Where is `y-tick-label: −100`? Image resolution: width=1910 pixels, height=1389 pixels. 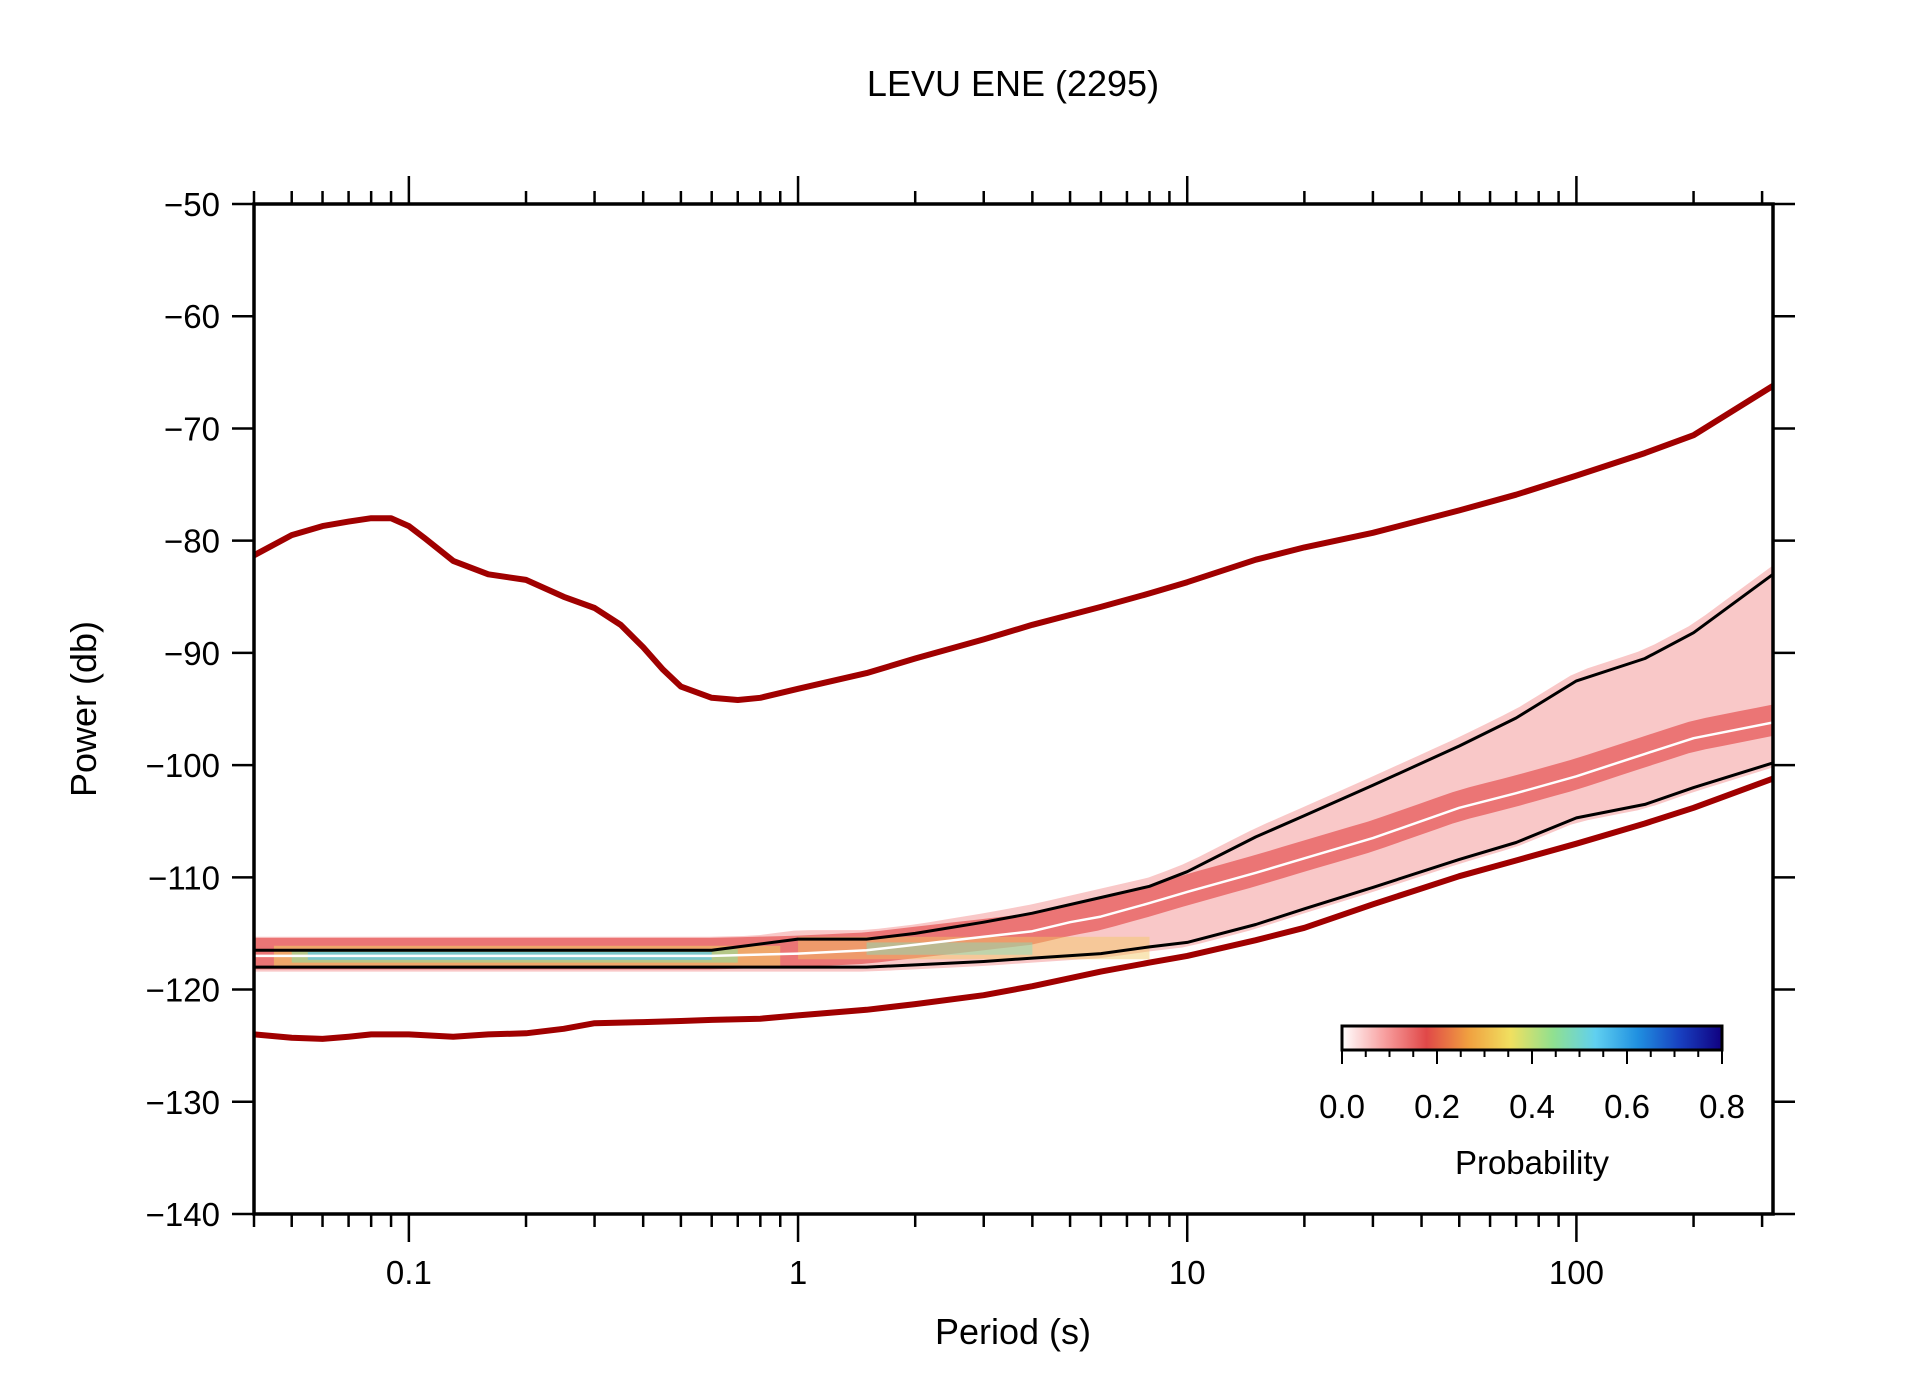 y-tick-label: −100 is located at coordinates (183, 765).